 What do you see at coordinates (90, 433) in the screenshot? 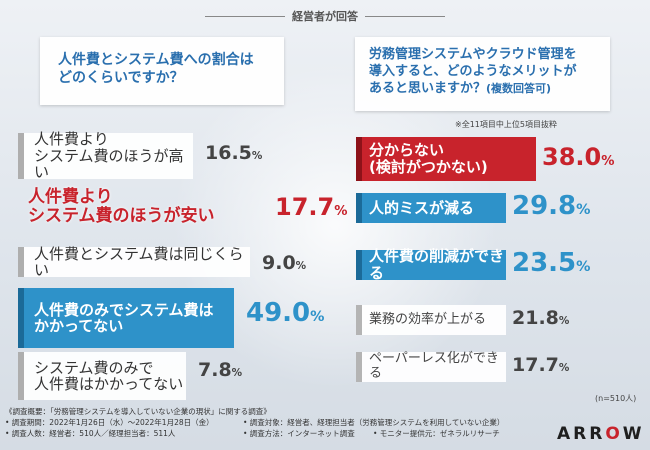
I see `footer-line3: • 調査人数：経営者：510人／経理担当者：511人` at bounding box center [90, 433].